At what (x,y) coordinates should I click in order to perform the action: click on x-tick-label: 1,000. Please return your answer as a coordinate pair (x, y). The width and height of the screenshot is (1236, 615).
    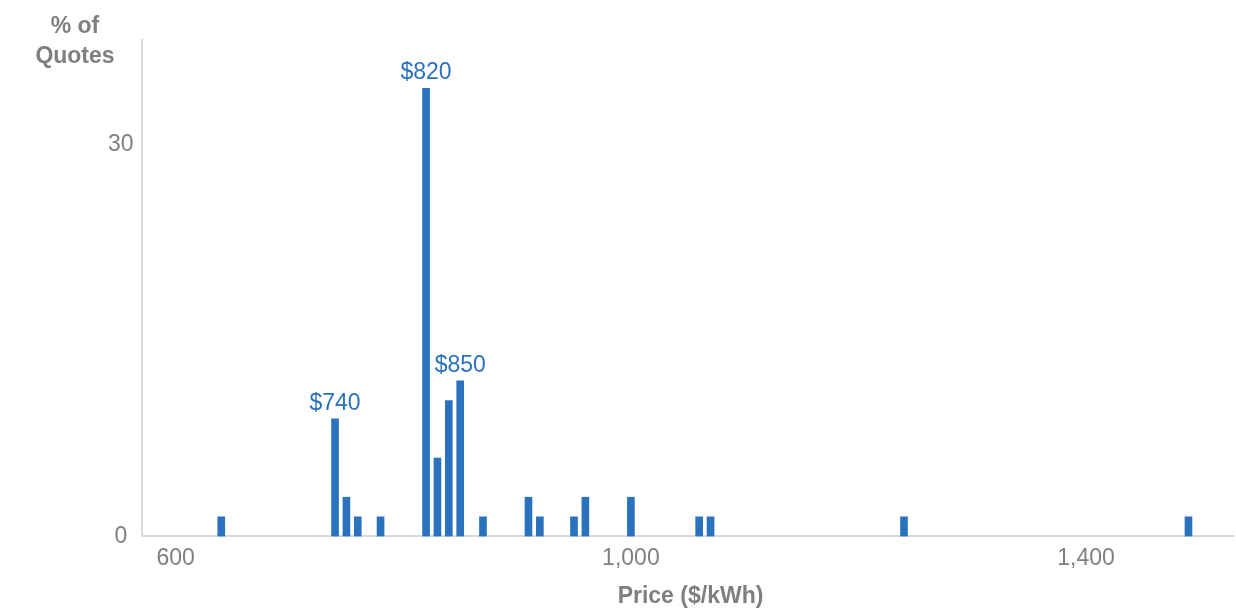
    Looking at the image, I should click on (631, 556).